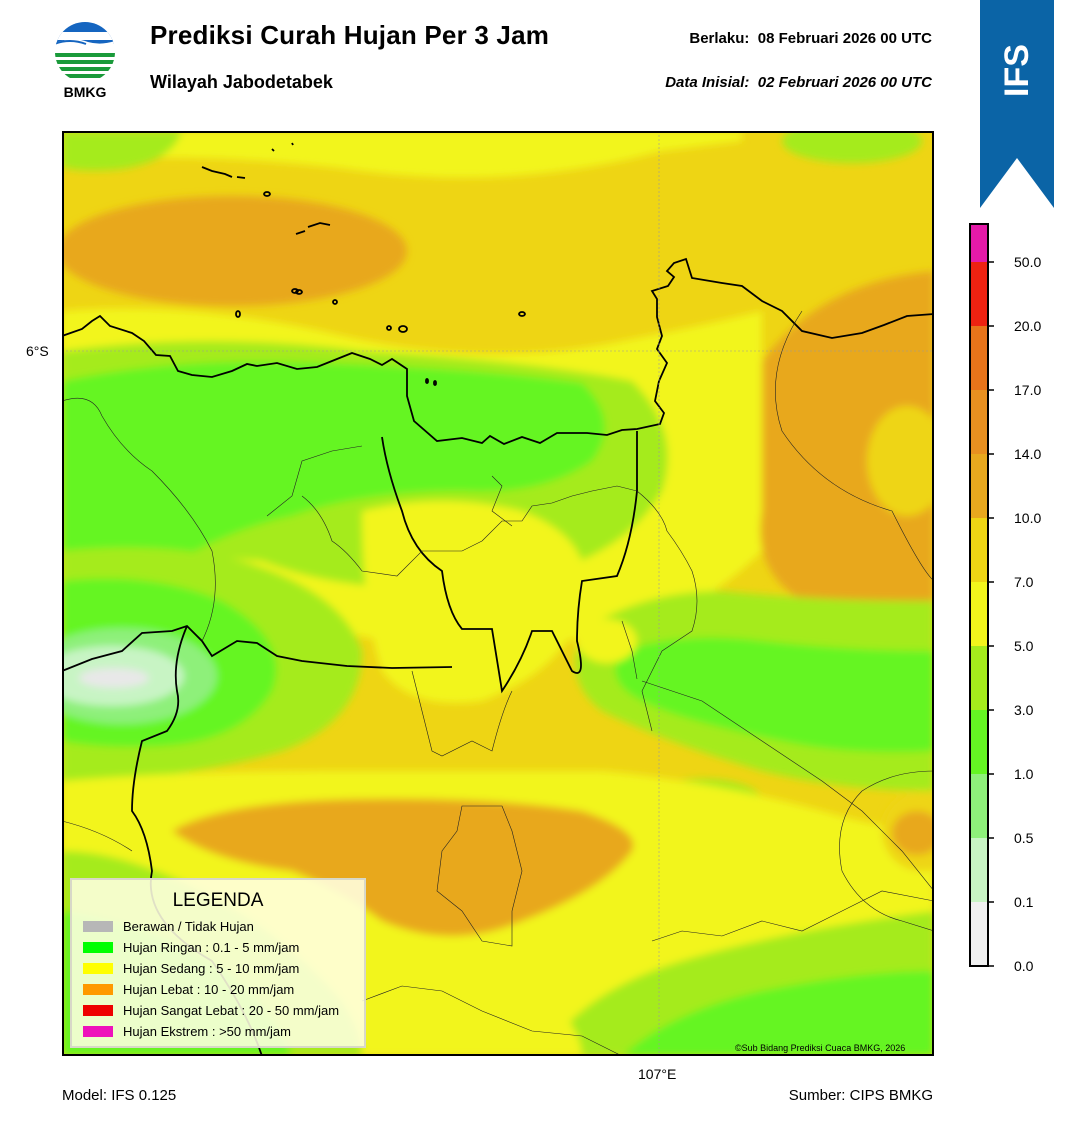 The image size is (1072, 1128). I want to click on legend-item: Hujan Sedang : 5 - 10 mm/jam, so click(191, 968).